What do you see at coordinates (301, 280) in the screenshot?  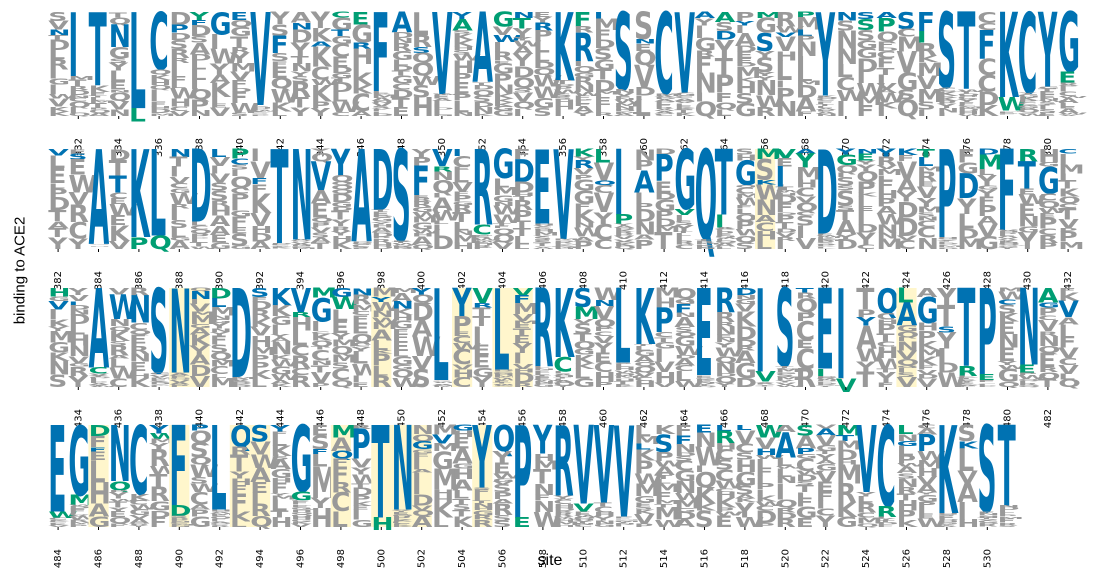 I see `x-tick-label: 394` at bounding box center [301, 280].